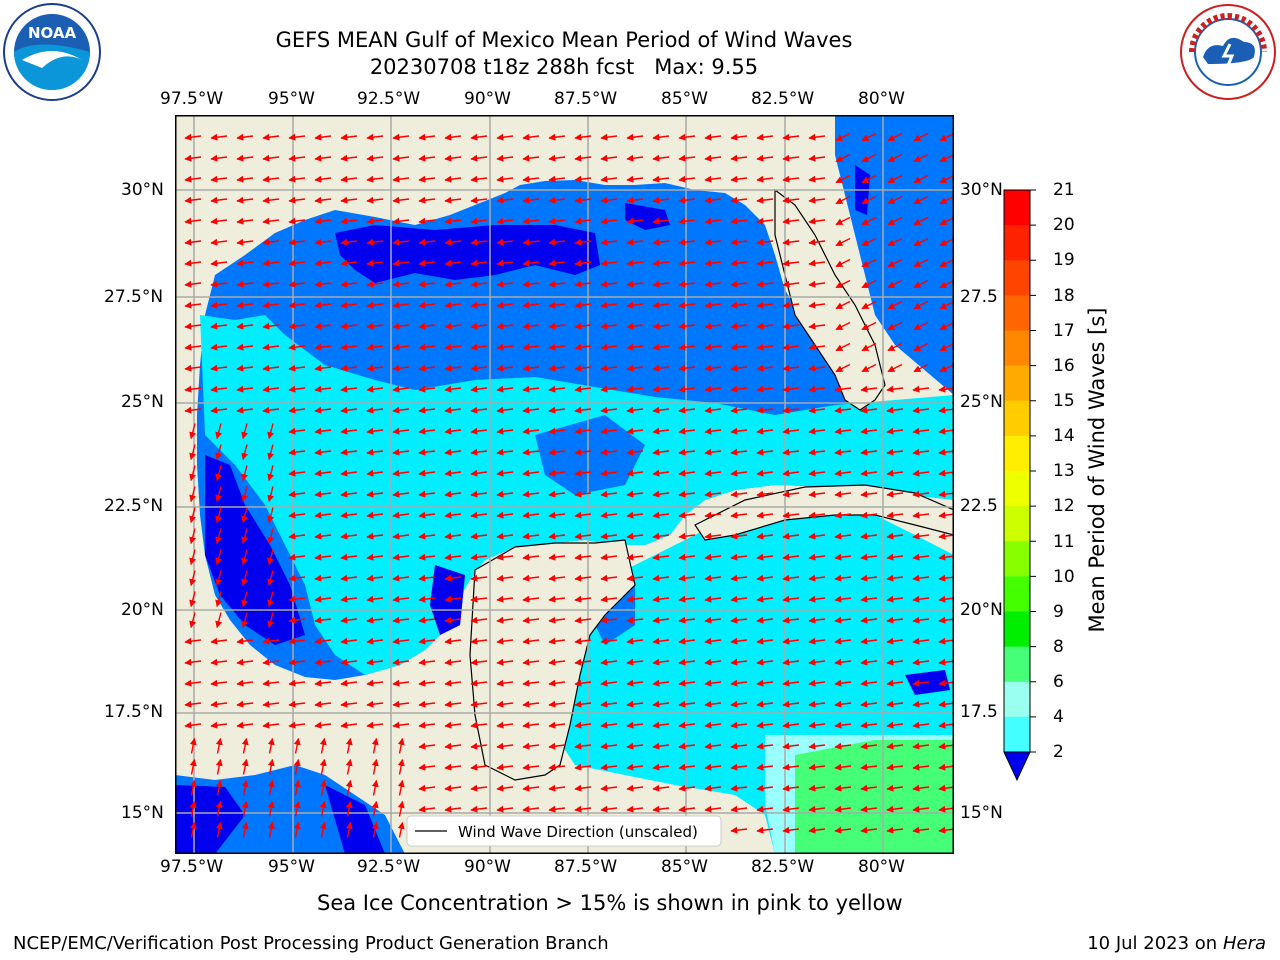  I want to click on nws-logo, so click(1228, 52).